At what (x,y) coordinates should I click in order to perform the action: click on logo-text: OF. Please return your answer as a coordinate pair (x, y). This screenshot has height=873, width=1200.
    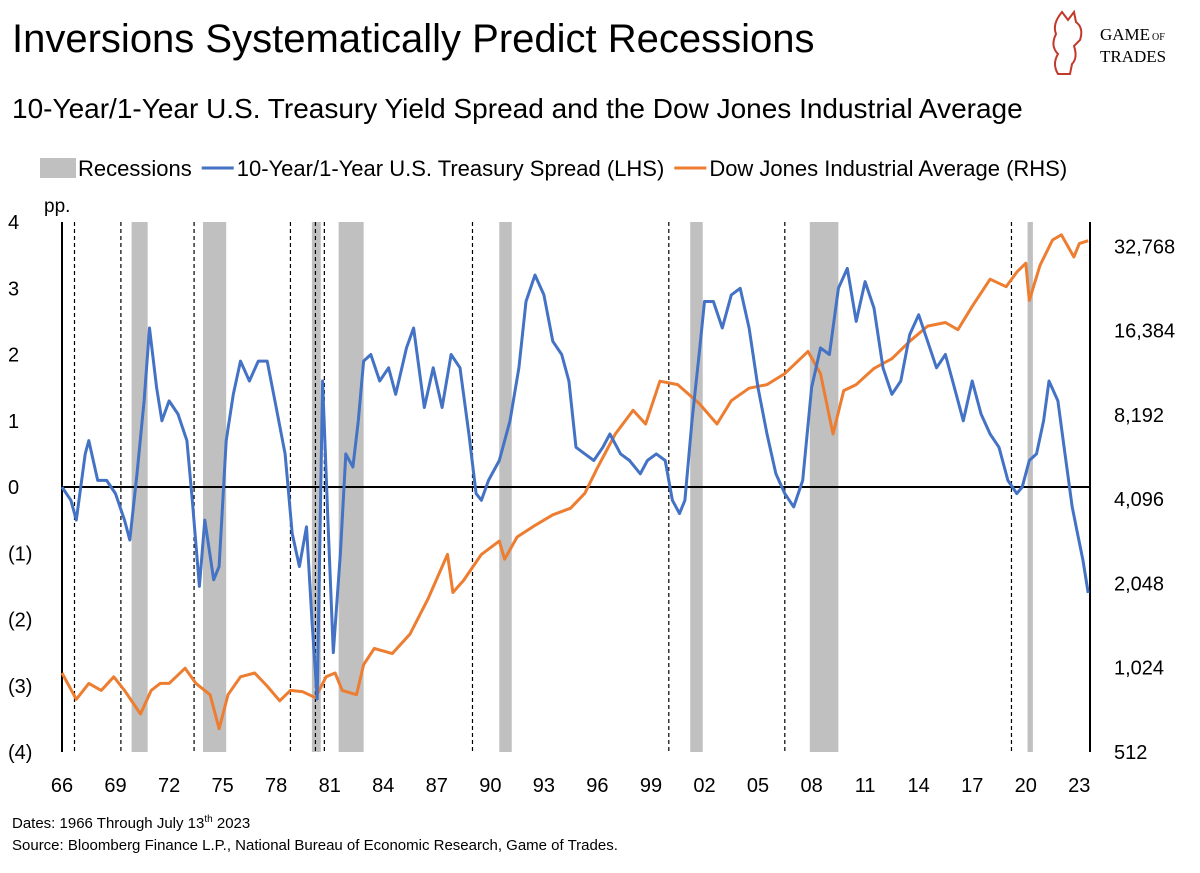
    Looking at the image, I should click on (1158, 37).